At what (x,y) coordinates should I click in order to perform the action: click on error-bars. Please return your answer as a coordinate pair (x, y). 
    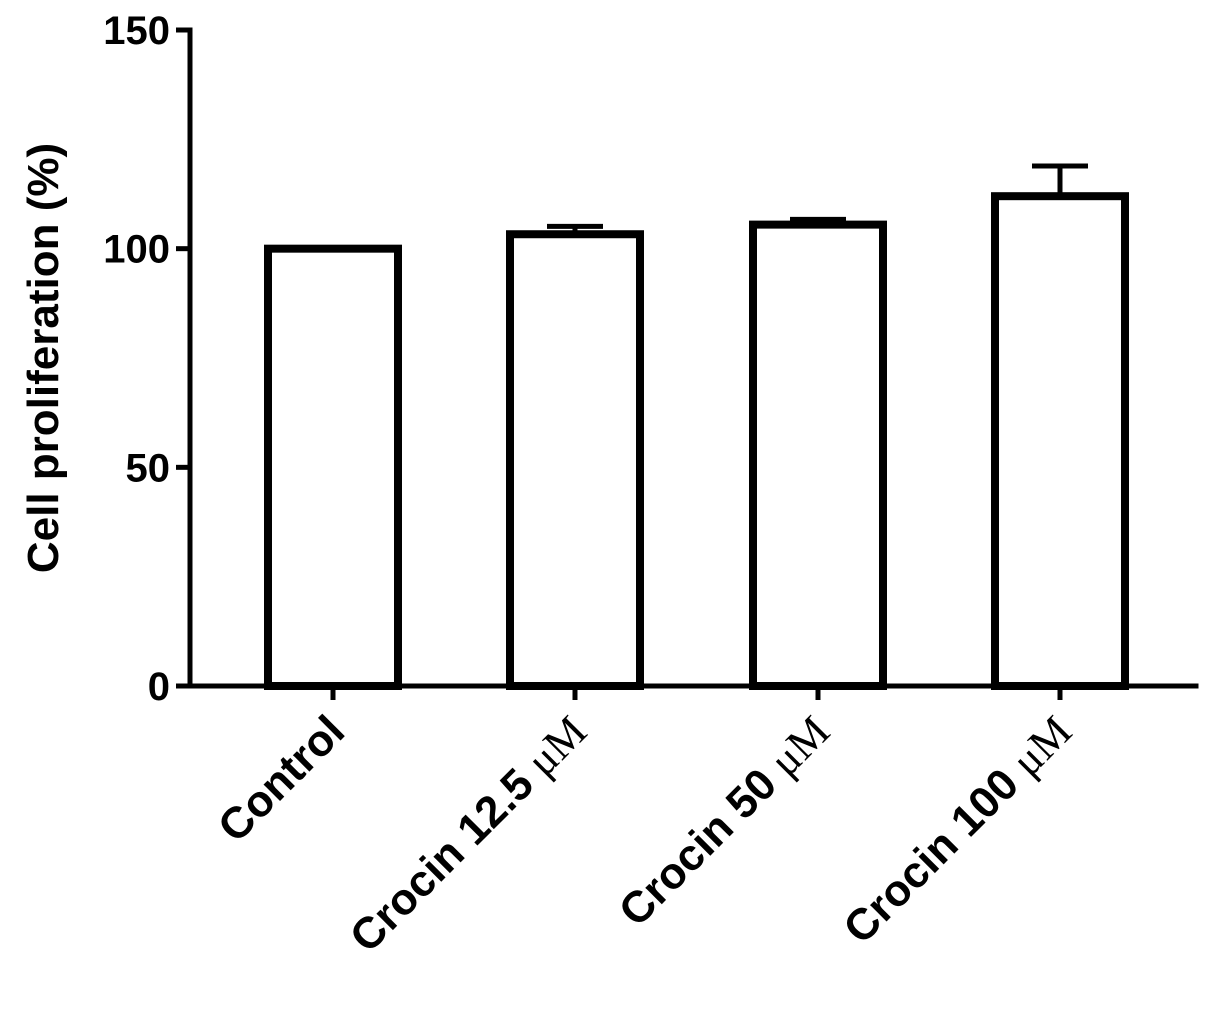
    Looking at the image, I should click on (817, 199).